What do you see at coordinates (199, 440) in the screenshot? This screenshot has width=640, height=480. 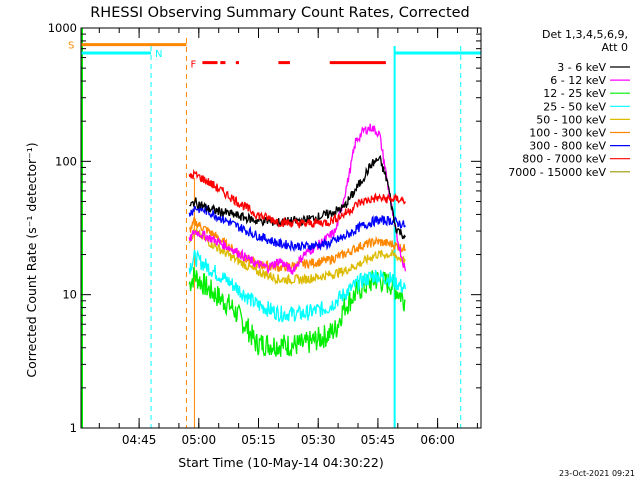 I see `x-tick-label-1: 05:00` at bounding box center [199, 440].